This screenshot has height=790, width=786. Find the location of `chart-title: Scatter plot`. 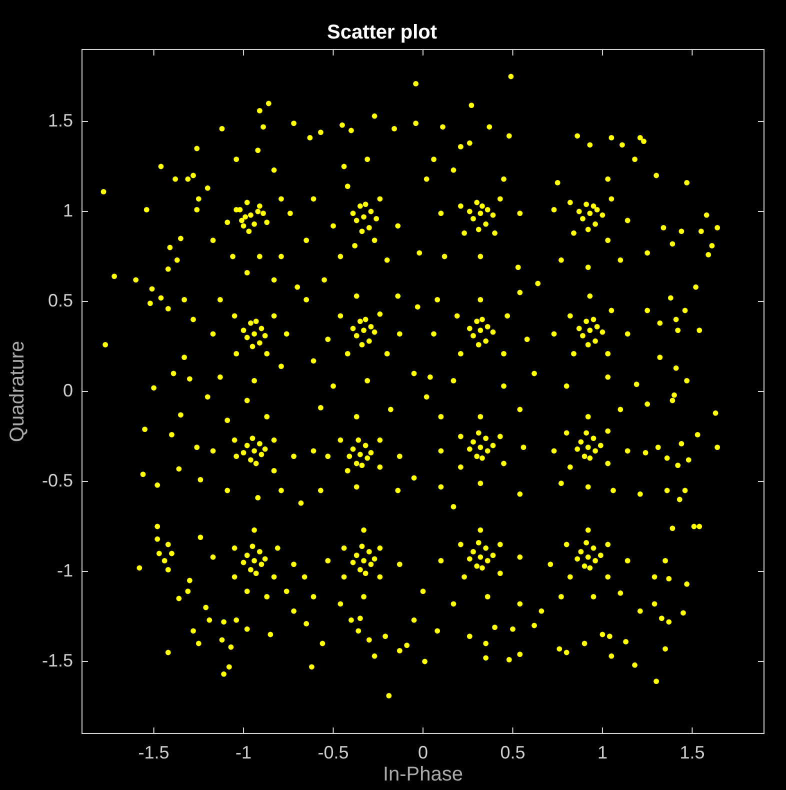

chart-title: Scatter plot is located at coordinates (382, 33).